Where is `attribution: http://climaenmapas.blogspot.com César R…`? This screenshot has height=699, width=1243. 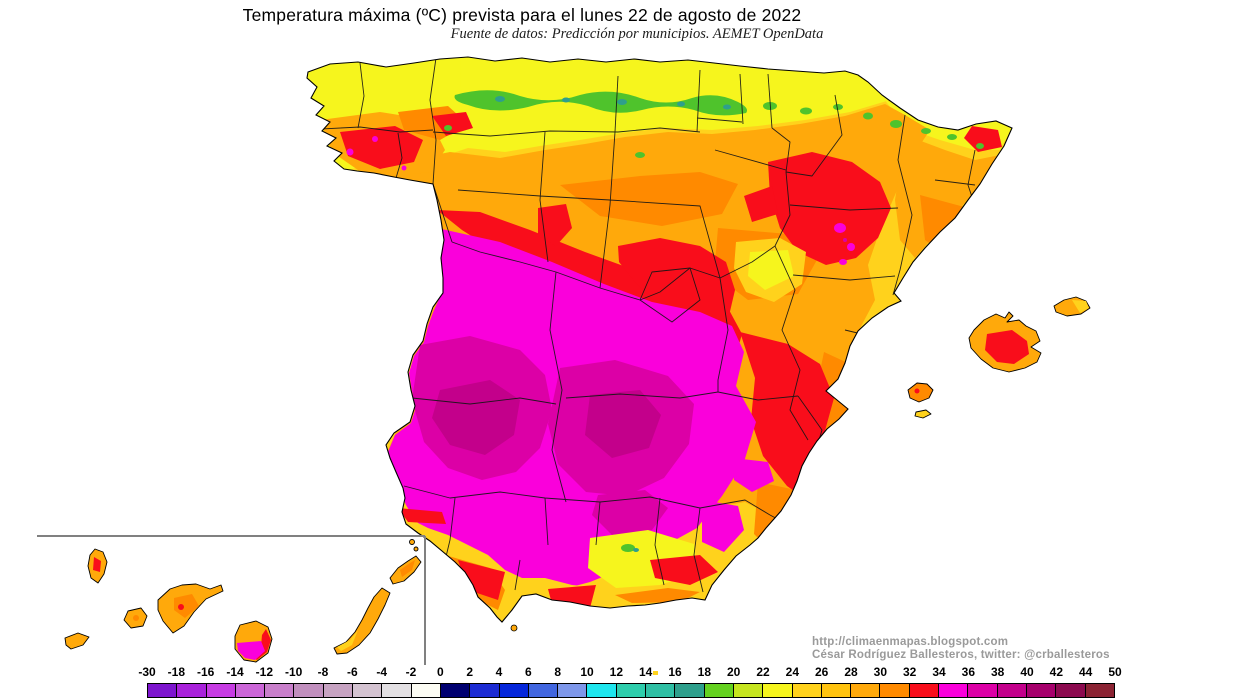 attribution: http://climaenmapas.blogspot.com César R… is located at coordinates (961, 649).